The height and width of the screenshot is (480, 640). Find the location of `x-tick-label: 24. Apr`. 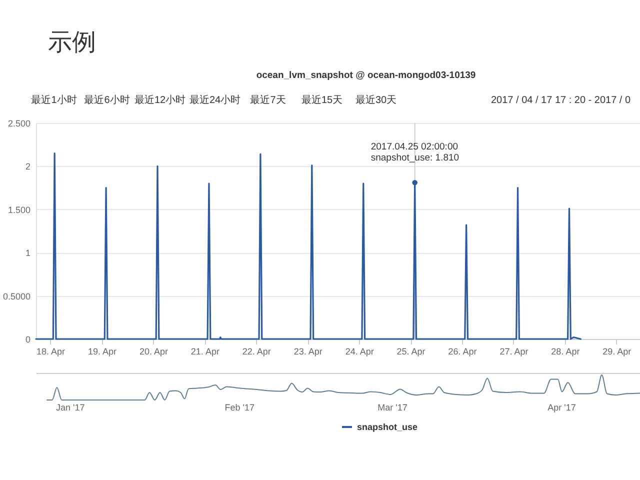

x-tick-label: 24. Apr is located at coordinates (359, 351).